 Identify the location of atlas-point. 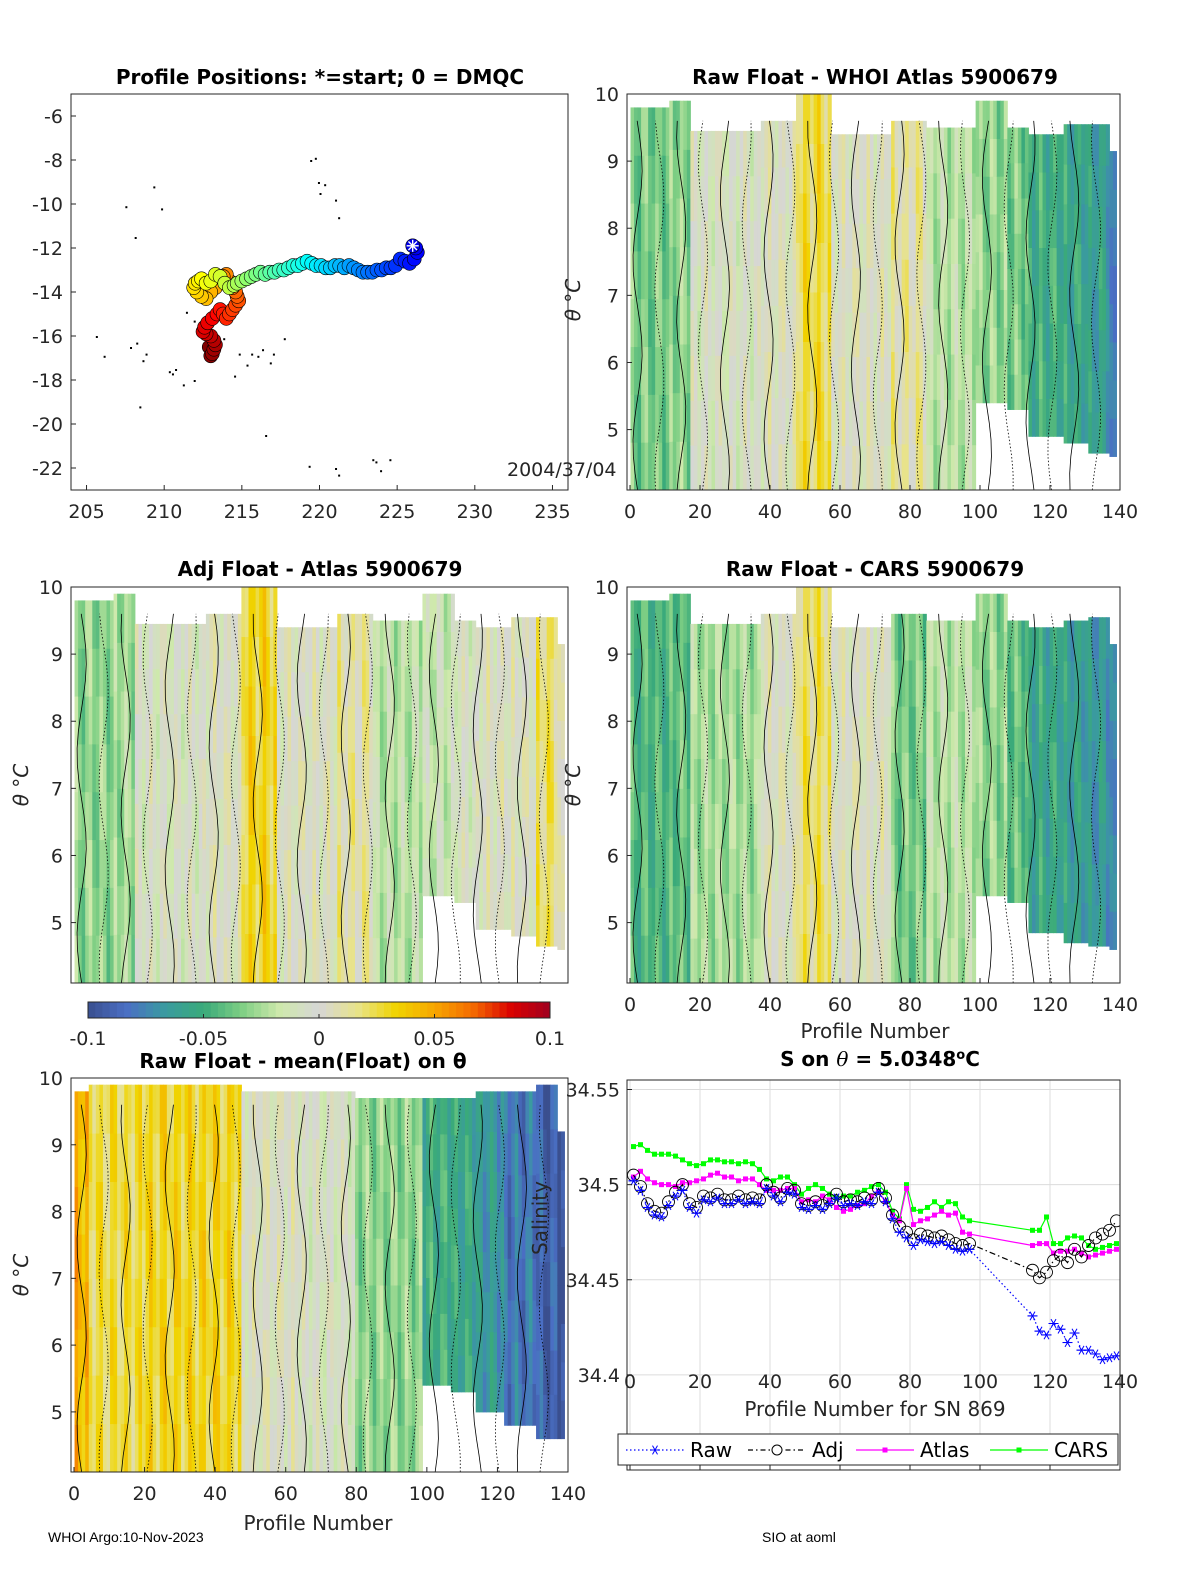
(703, 1179).